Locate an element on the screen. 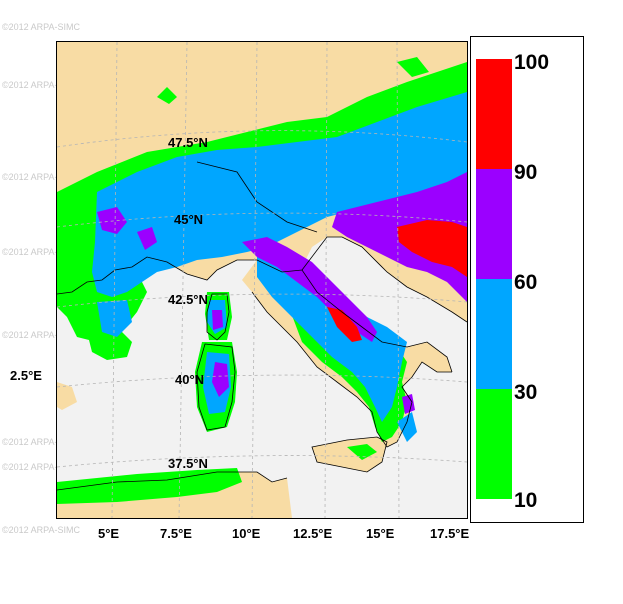  lon-label: 17.5°E is located at coordinates (450, 533).